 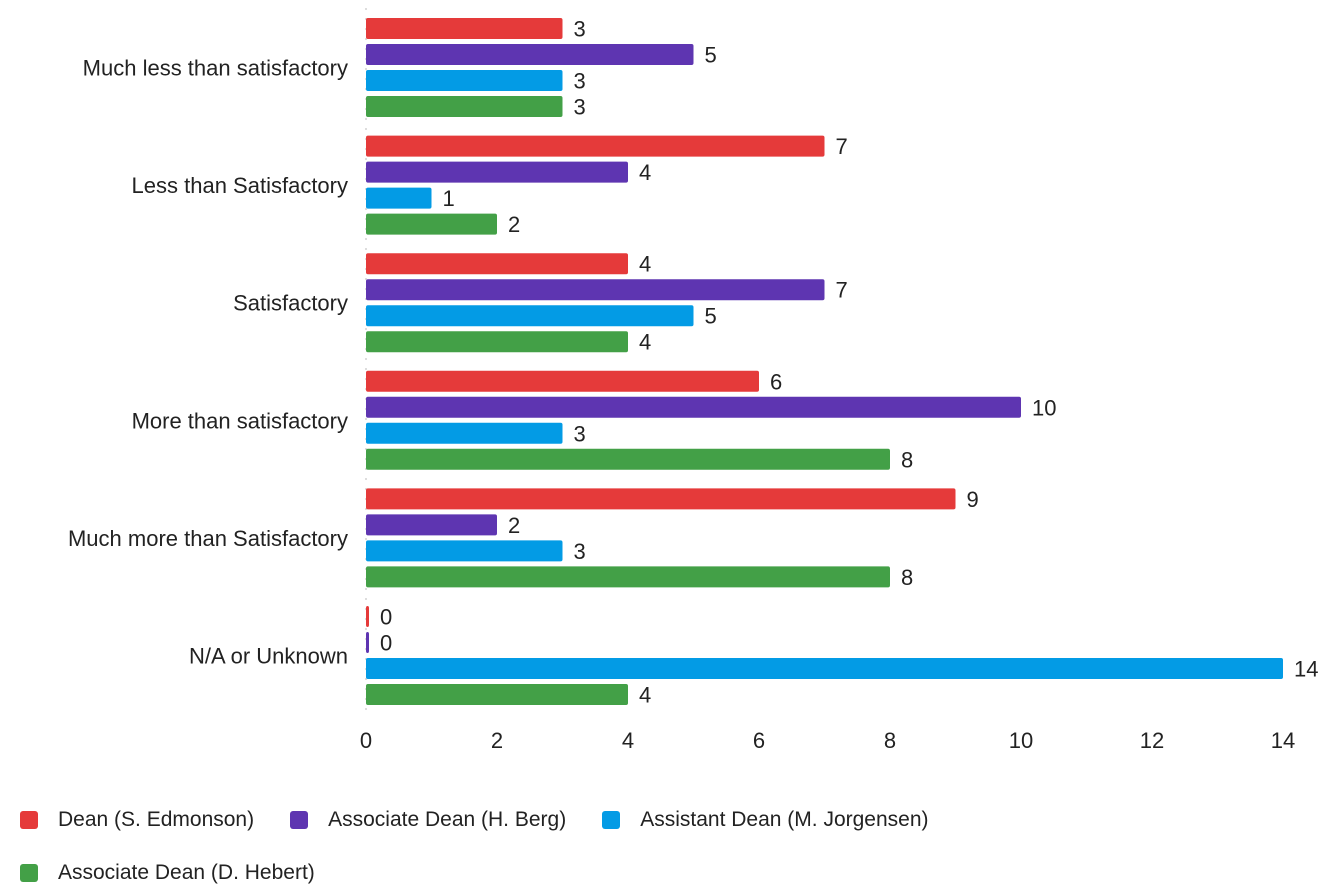 What do you see at coordinates (447, 819) in the screenshot?
I see `legend-label: Associate Dean (H. Berg)` at bounding box center [447, 819].